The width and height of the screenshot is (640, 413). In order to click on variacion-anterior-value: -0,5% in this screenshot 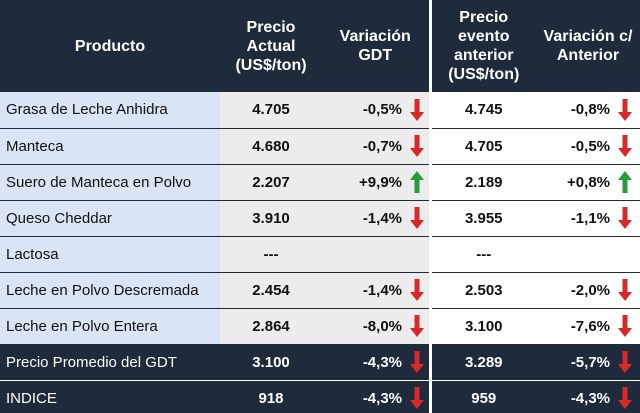, I will do `click(577, 146)`.